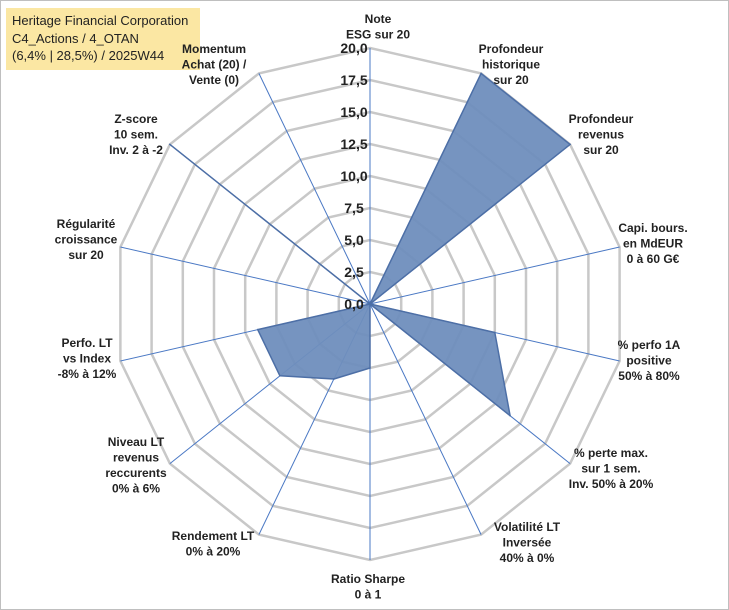  Describe the element at coordinates (136, 442) in the screenshot. I see `axis-label-9-line-0: Niveau LT` at that location.